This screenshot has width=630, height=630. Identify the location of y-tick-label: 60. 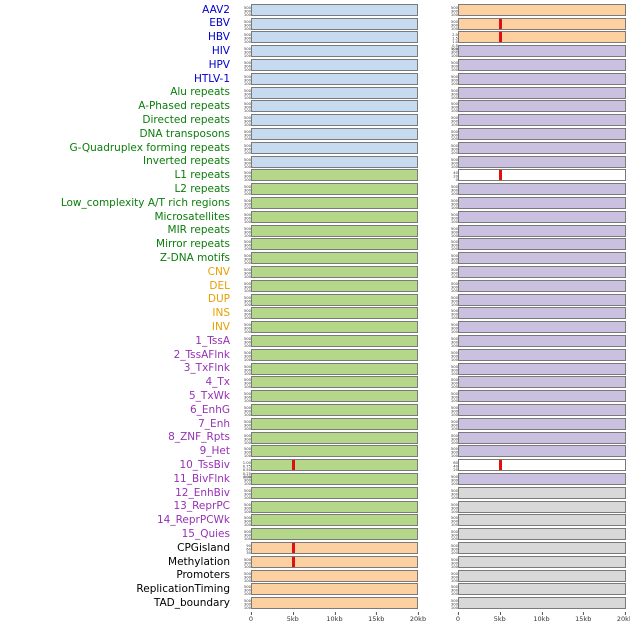
(455, 463).